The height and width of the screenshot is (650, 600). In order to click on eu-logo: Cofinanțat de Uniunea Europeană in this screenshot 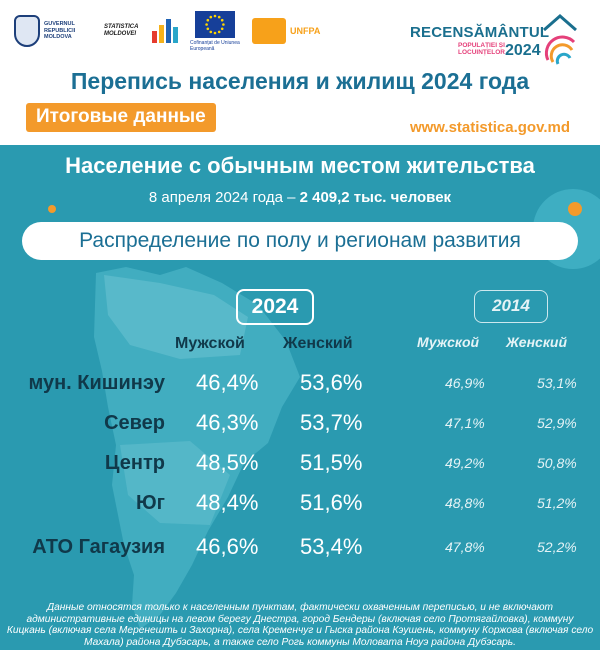, I will do `click(215, 31)`.